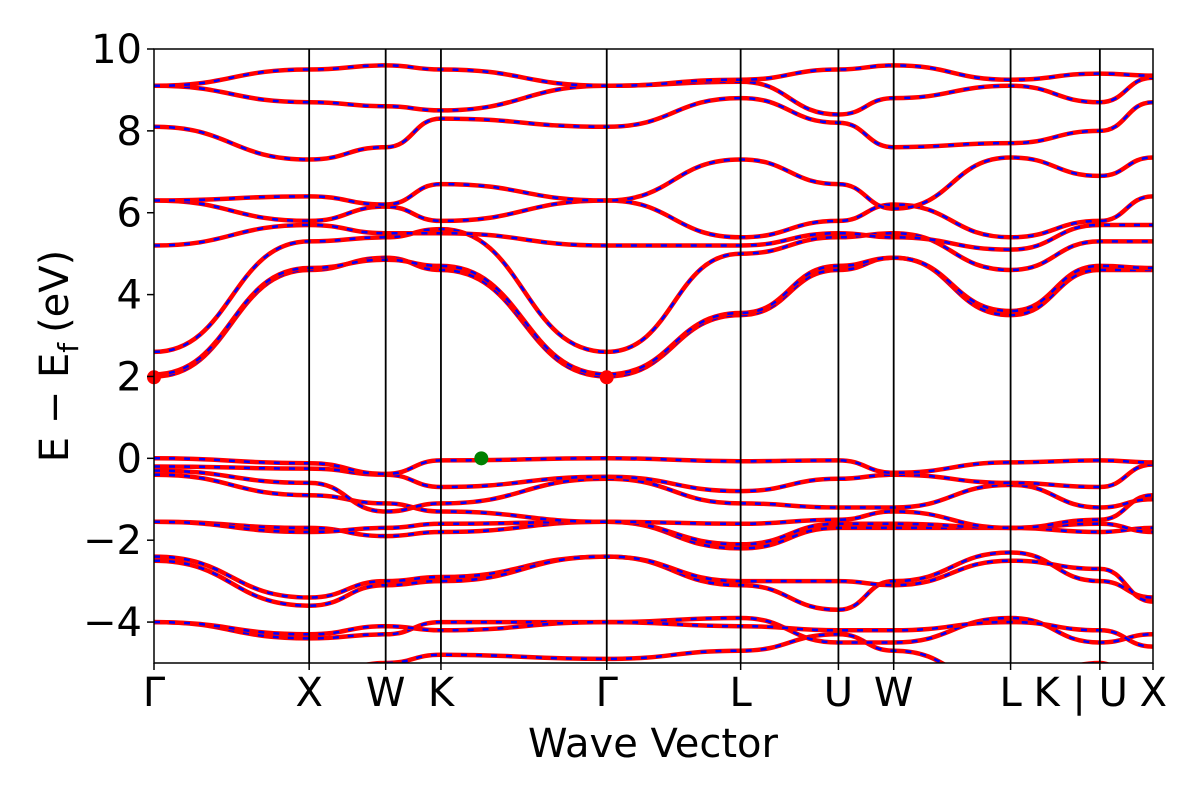 This screenshot has width=1200, height=800. I want to click on y-tick-label: −4, so click(112, 623).